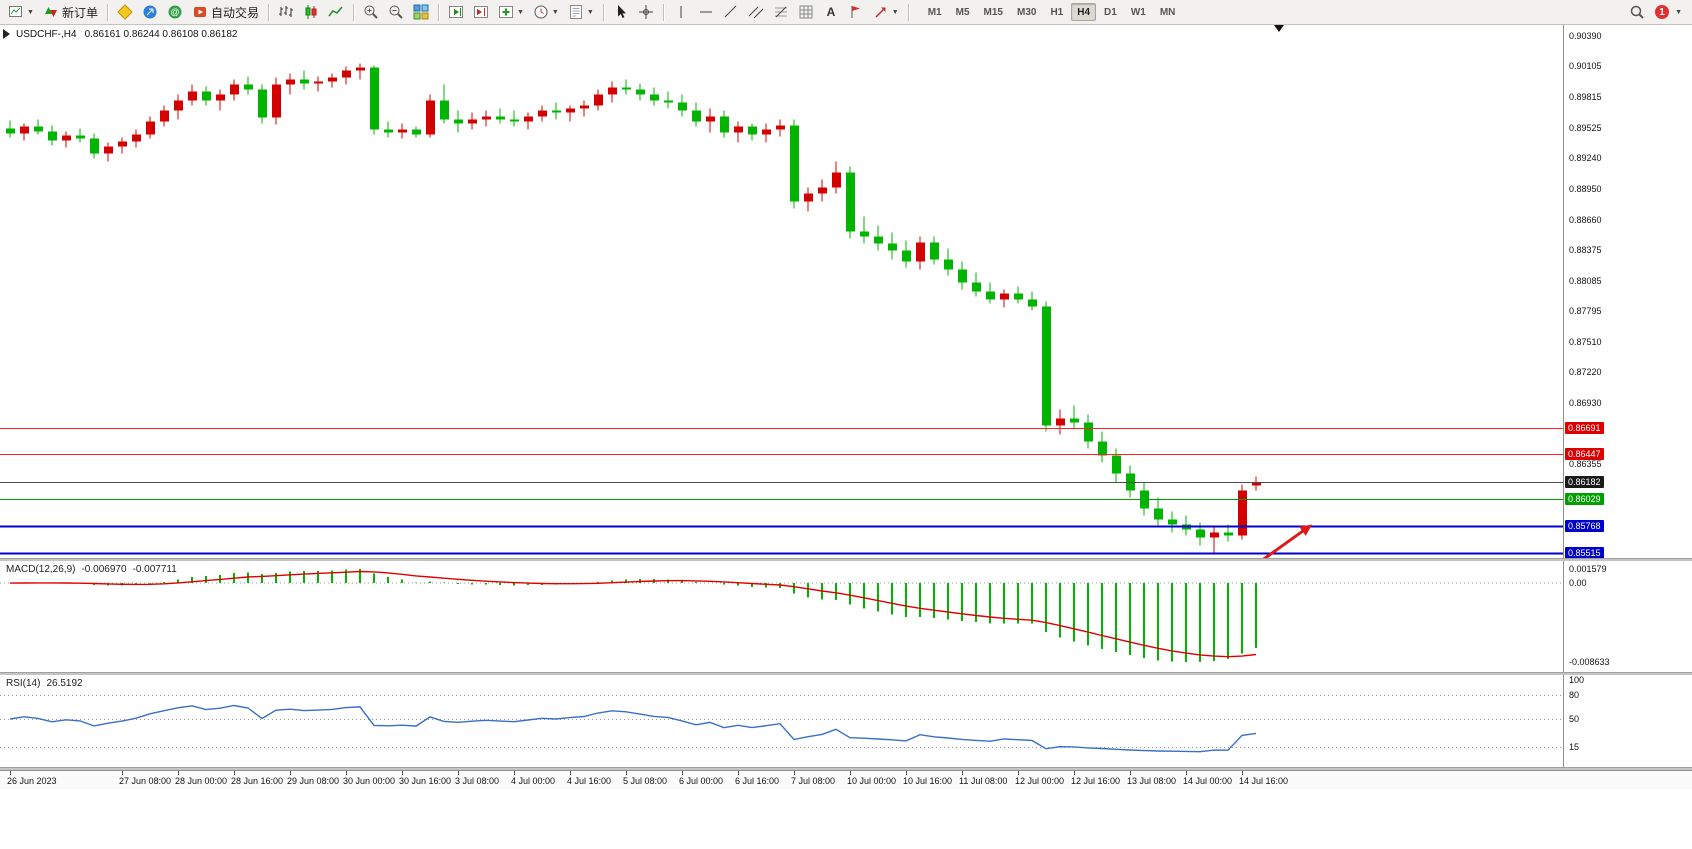 The width and height of the screenshot is (1692, 849). I want to click on line-chart-button, so click(336, 12).